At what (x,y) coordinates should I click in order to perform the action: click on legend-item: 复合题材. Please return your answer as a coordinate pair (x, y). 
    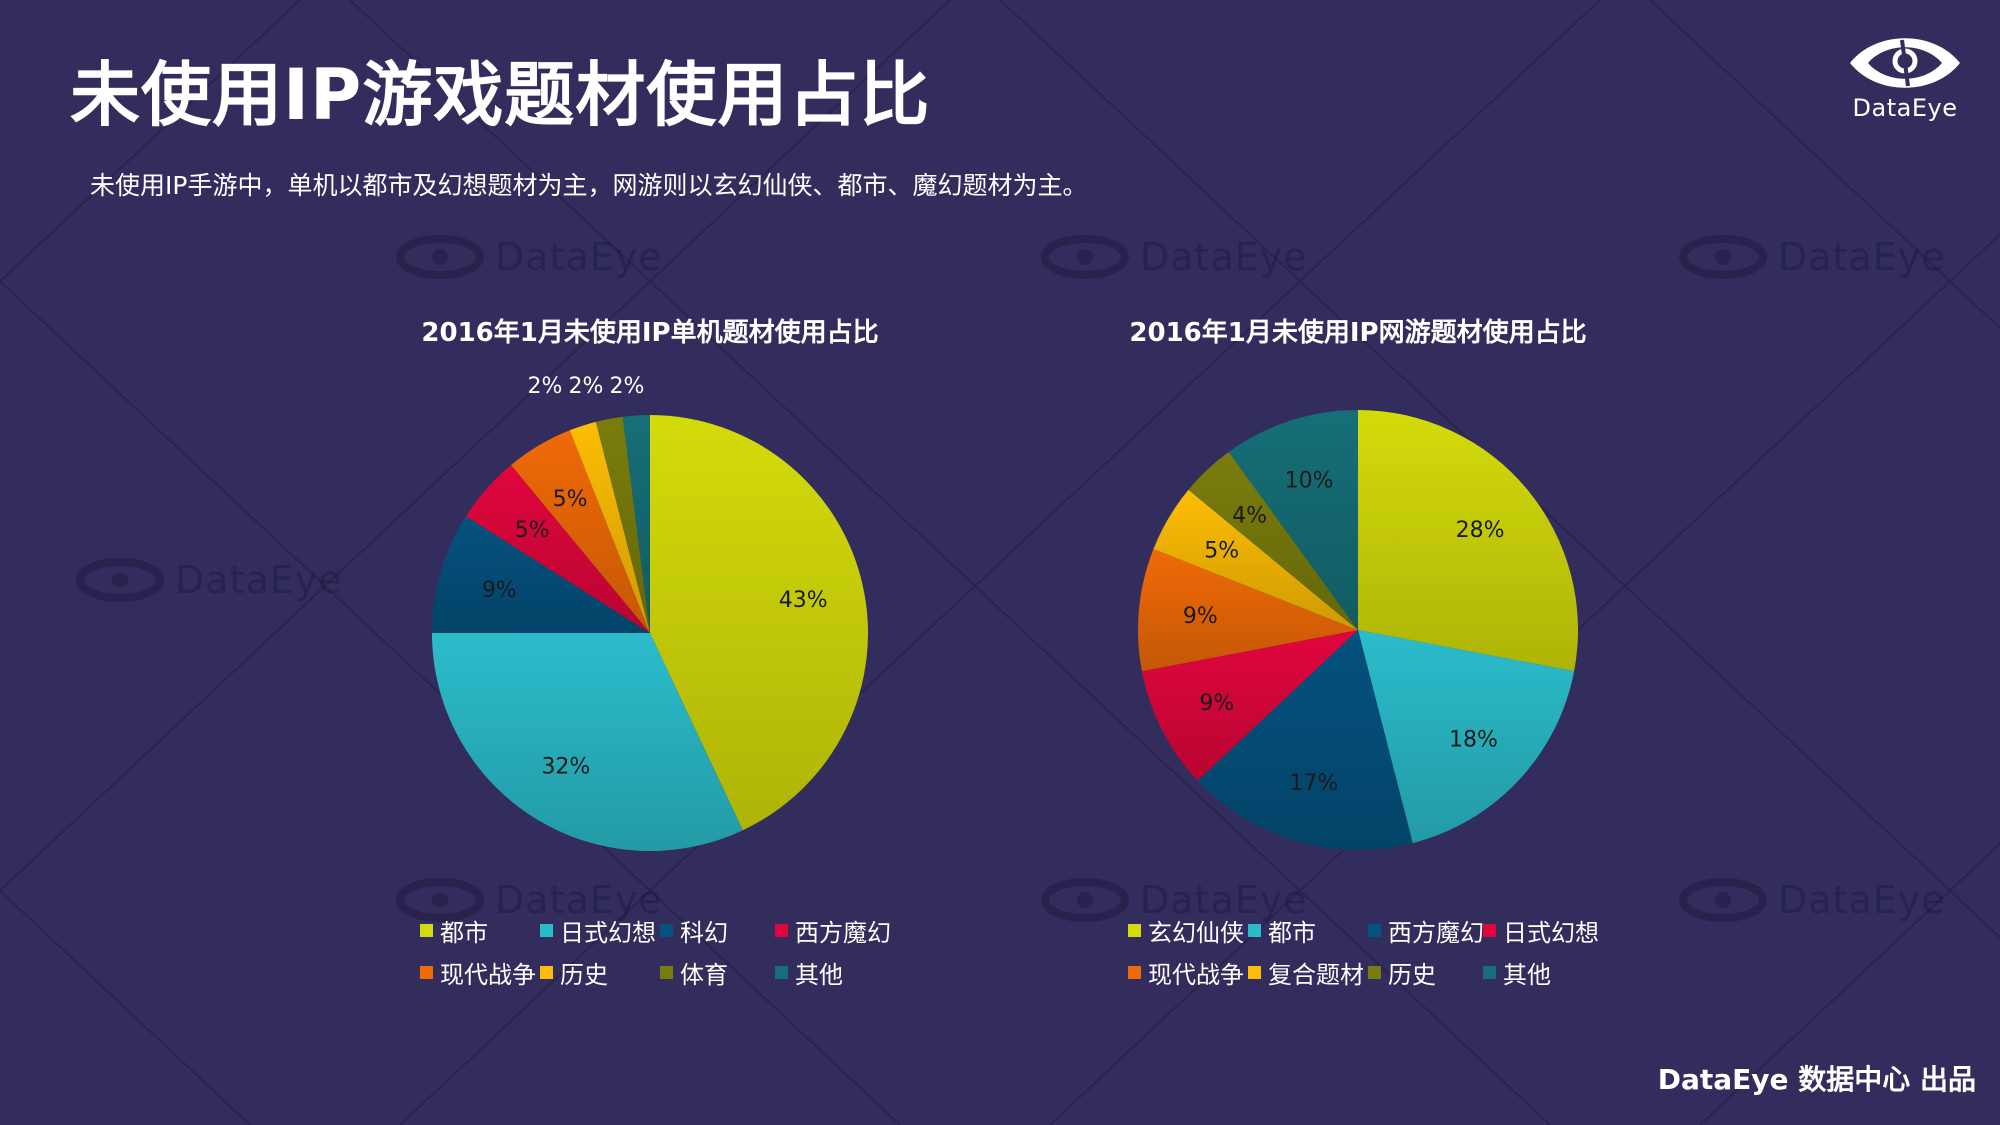
    Looking at the image, I should click on (1306, 972).